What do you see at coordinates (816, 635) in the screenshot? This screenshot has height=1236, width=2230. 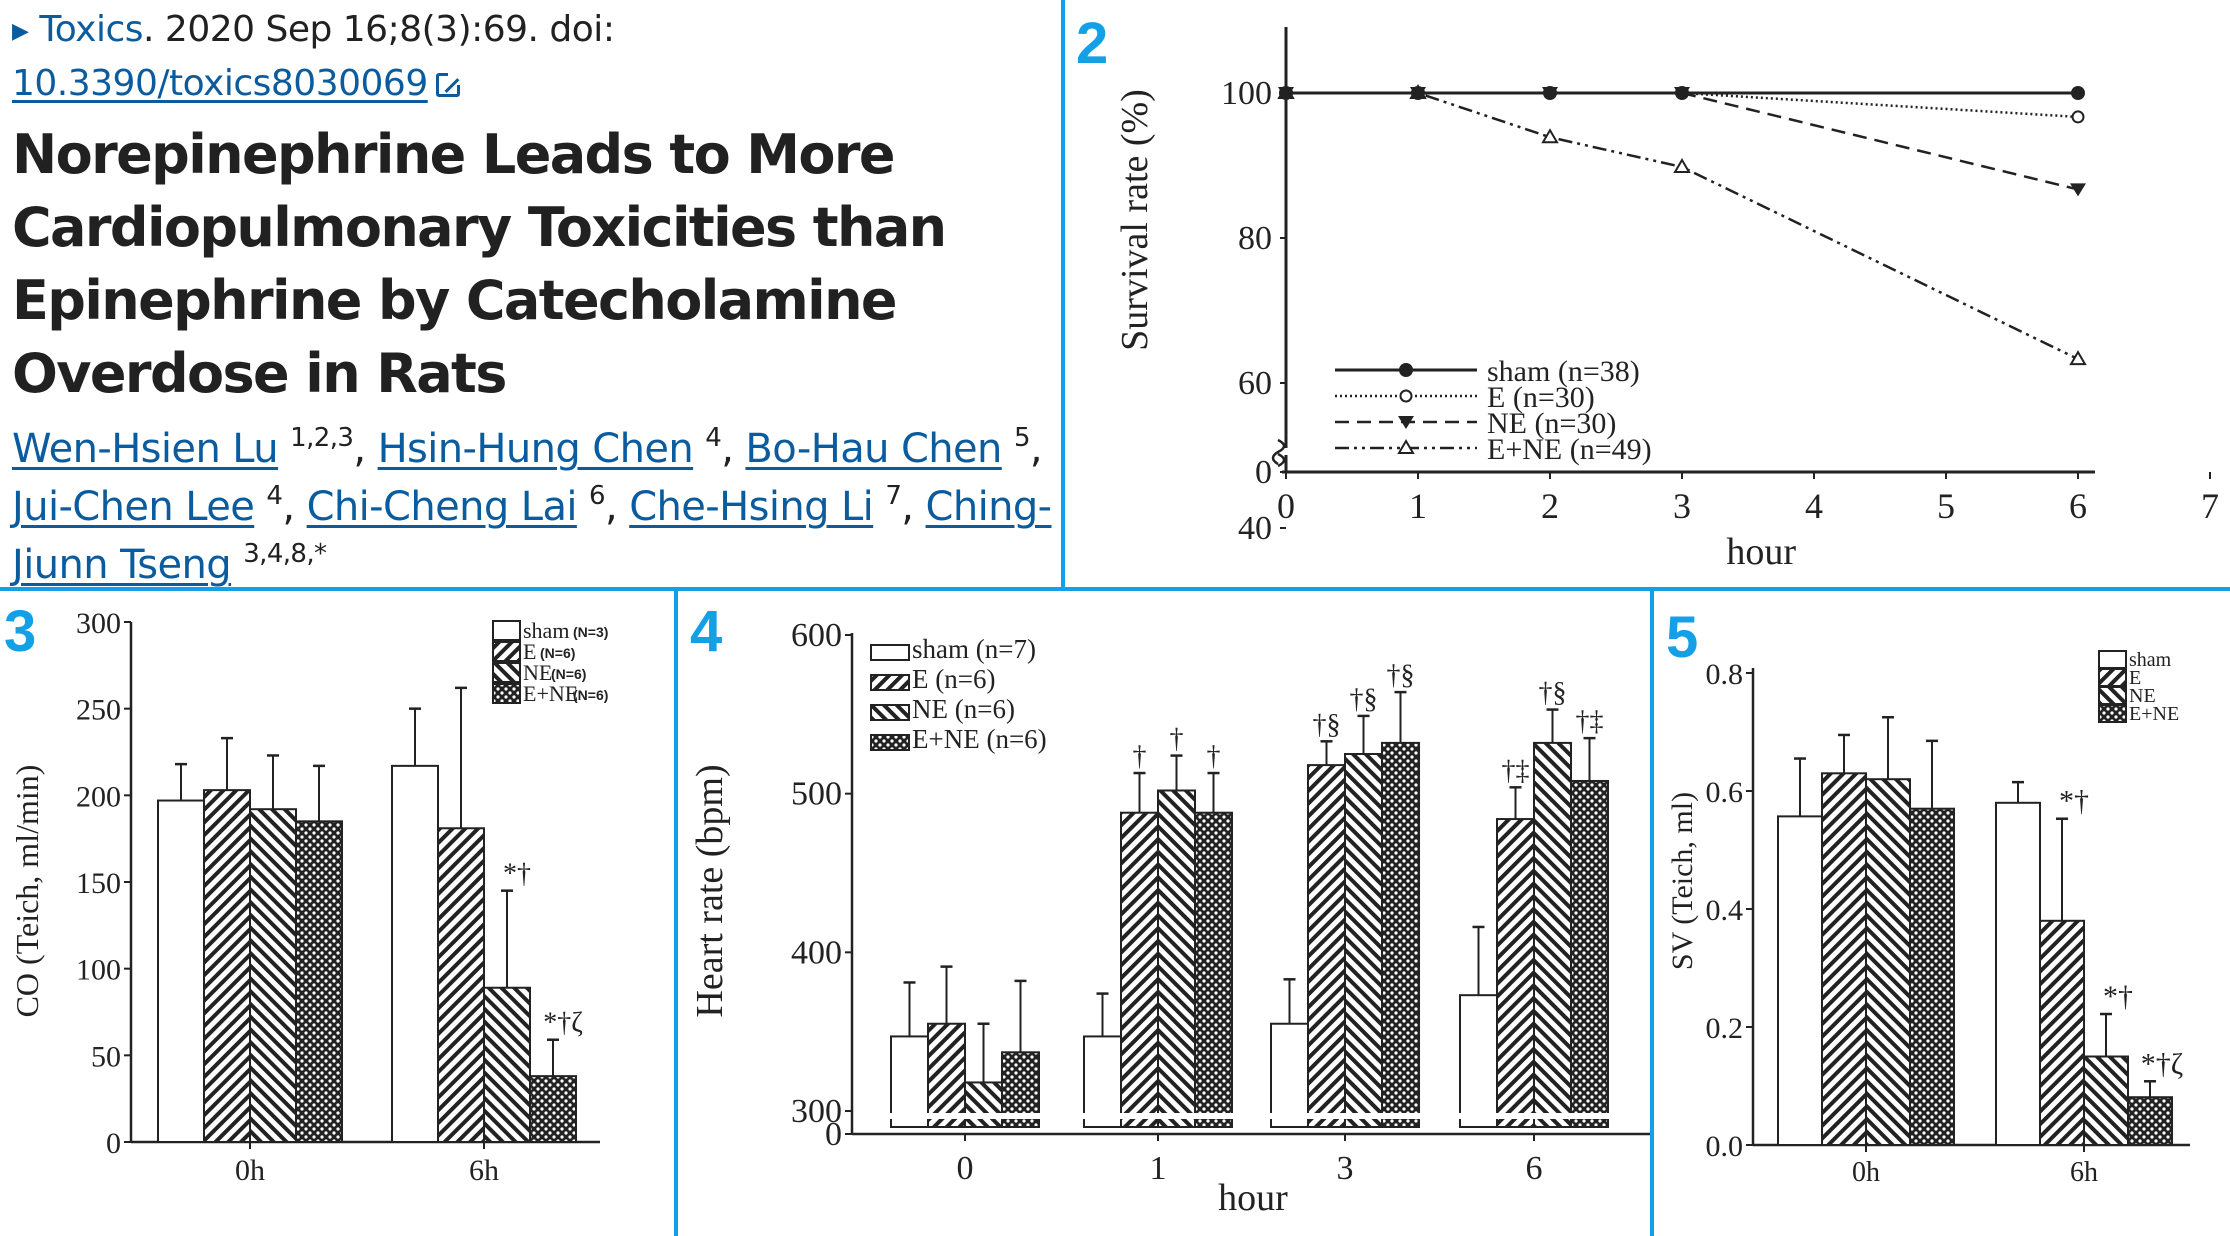 I see `y-tick-label: 600` at bounding box center [816, 635].